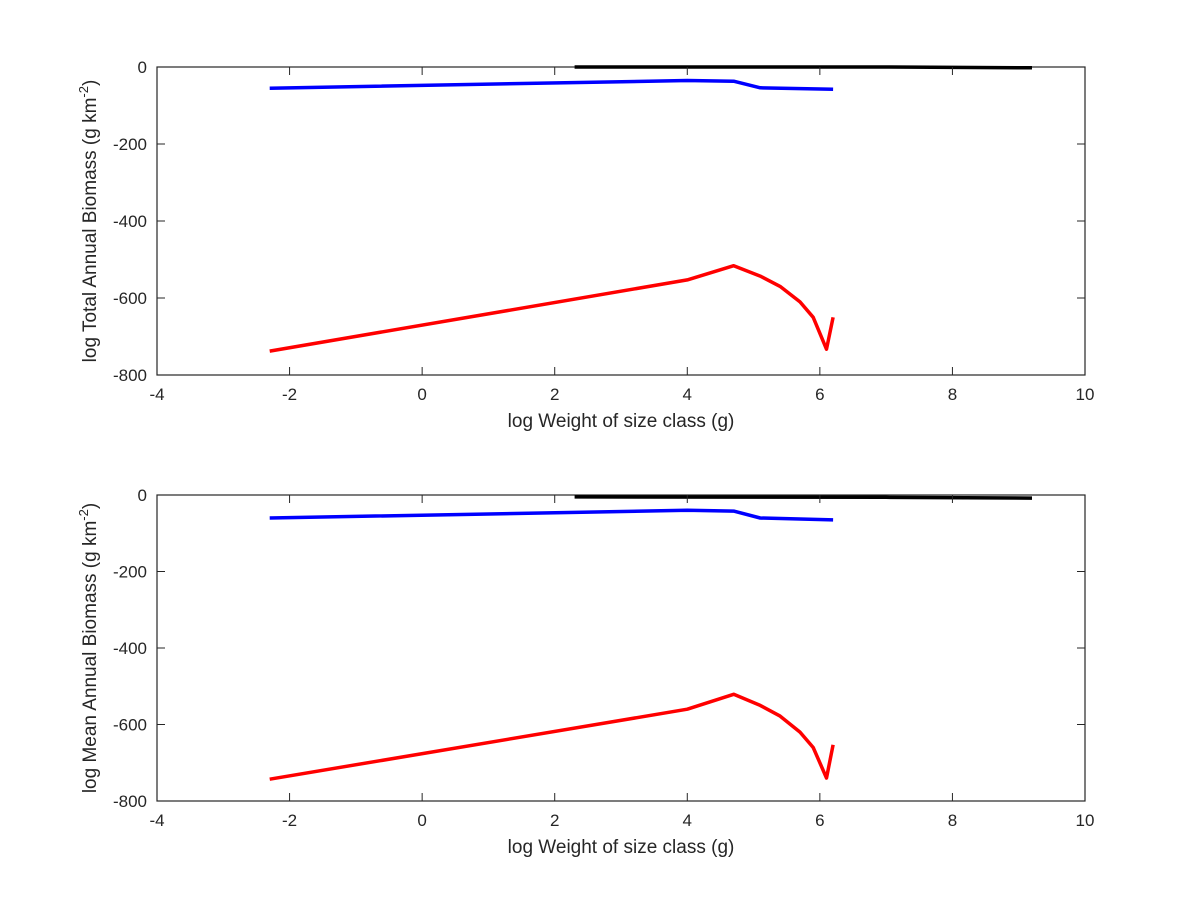 Image resolution: width=1200 pixels, height=900 pixels. What do you see at coordinates (90, 657) in the screenshot?
I see `y-axis-label-main: log Mean Annual Biomass (g km` at bounding box center [90, 657].